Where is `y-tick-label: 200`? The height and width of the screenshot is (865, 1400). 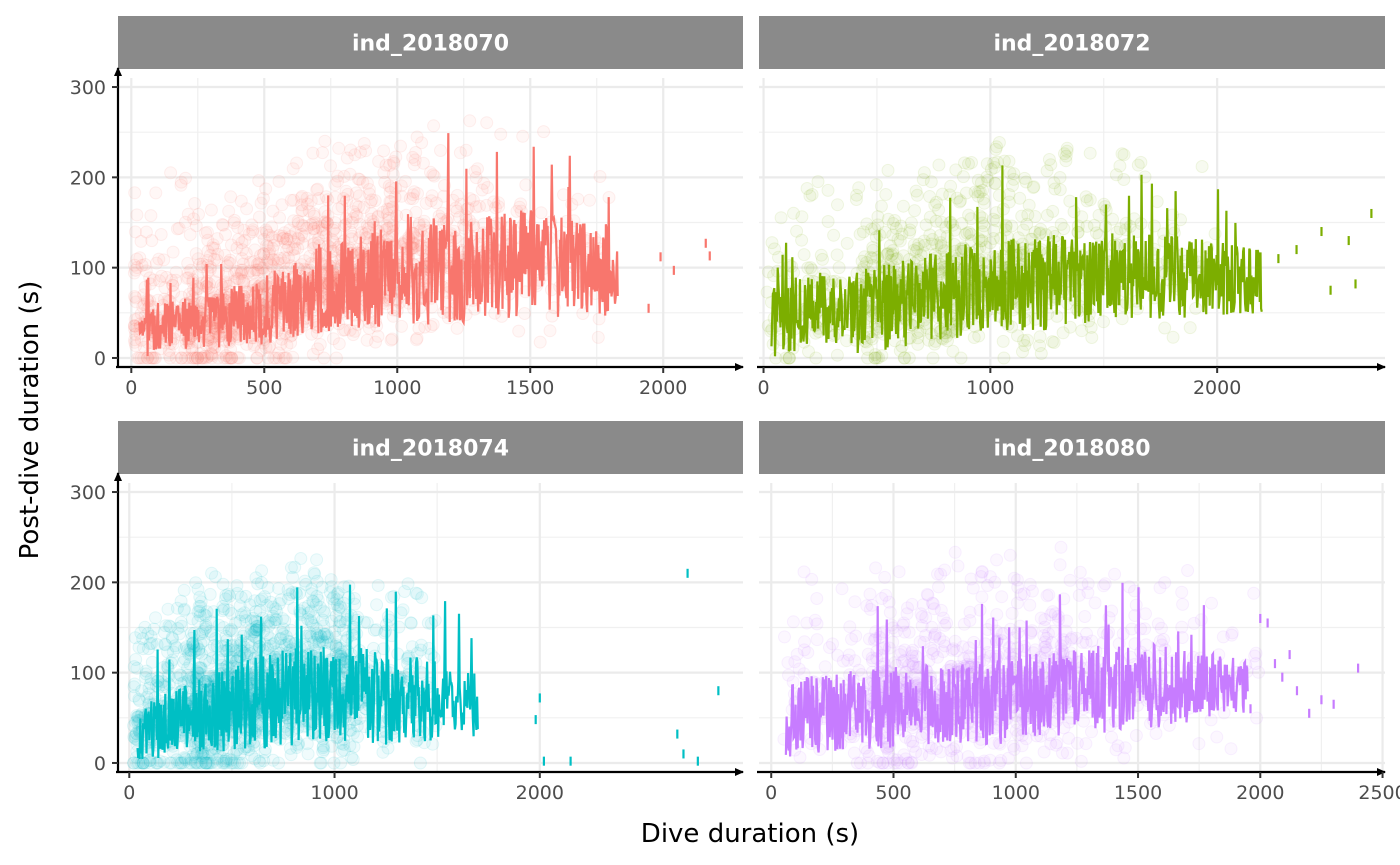
y-tick-label: 200 is located at coordinates (88, 178).